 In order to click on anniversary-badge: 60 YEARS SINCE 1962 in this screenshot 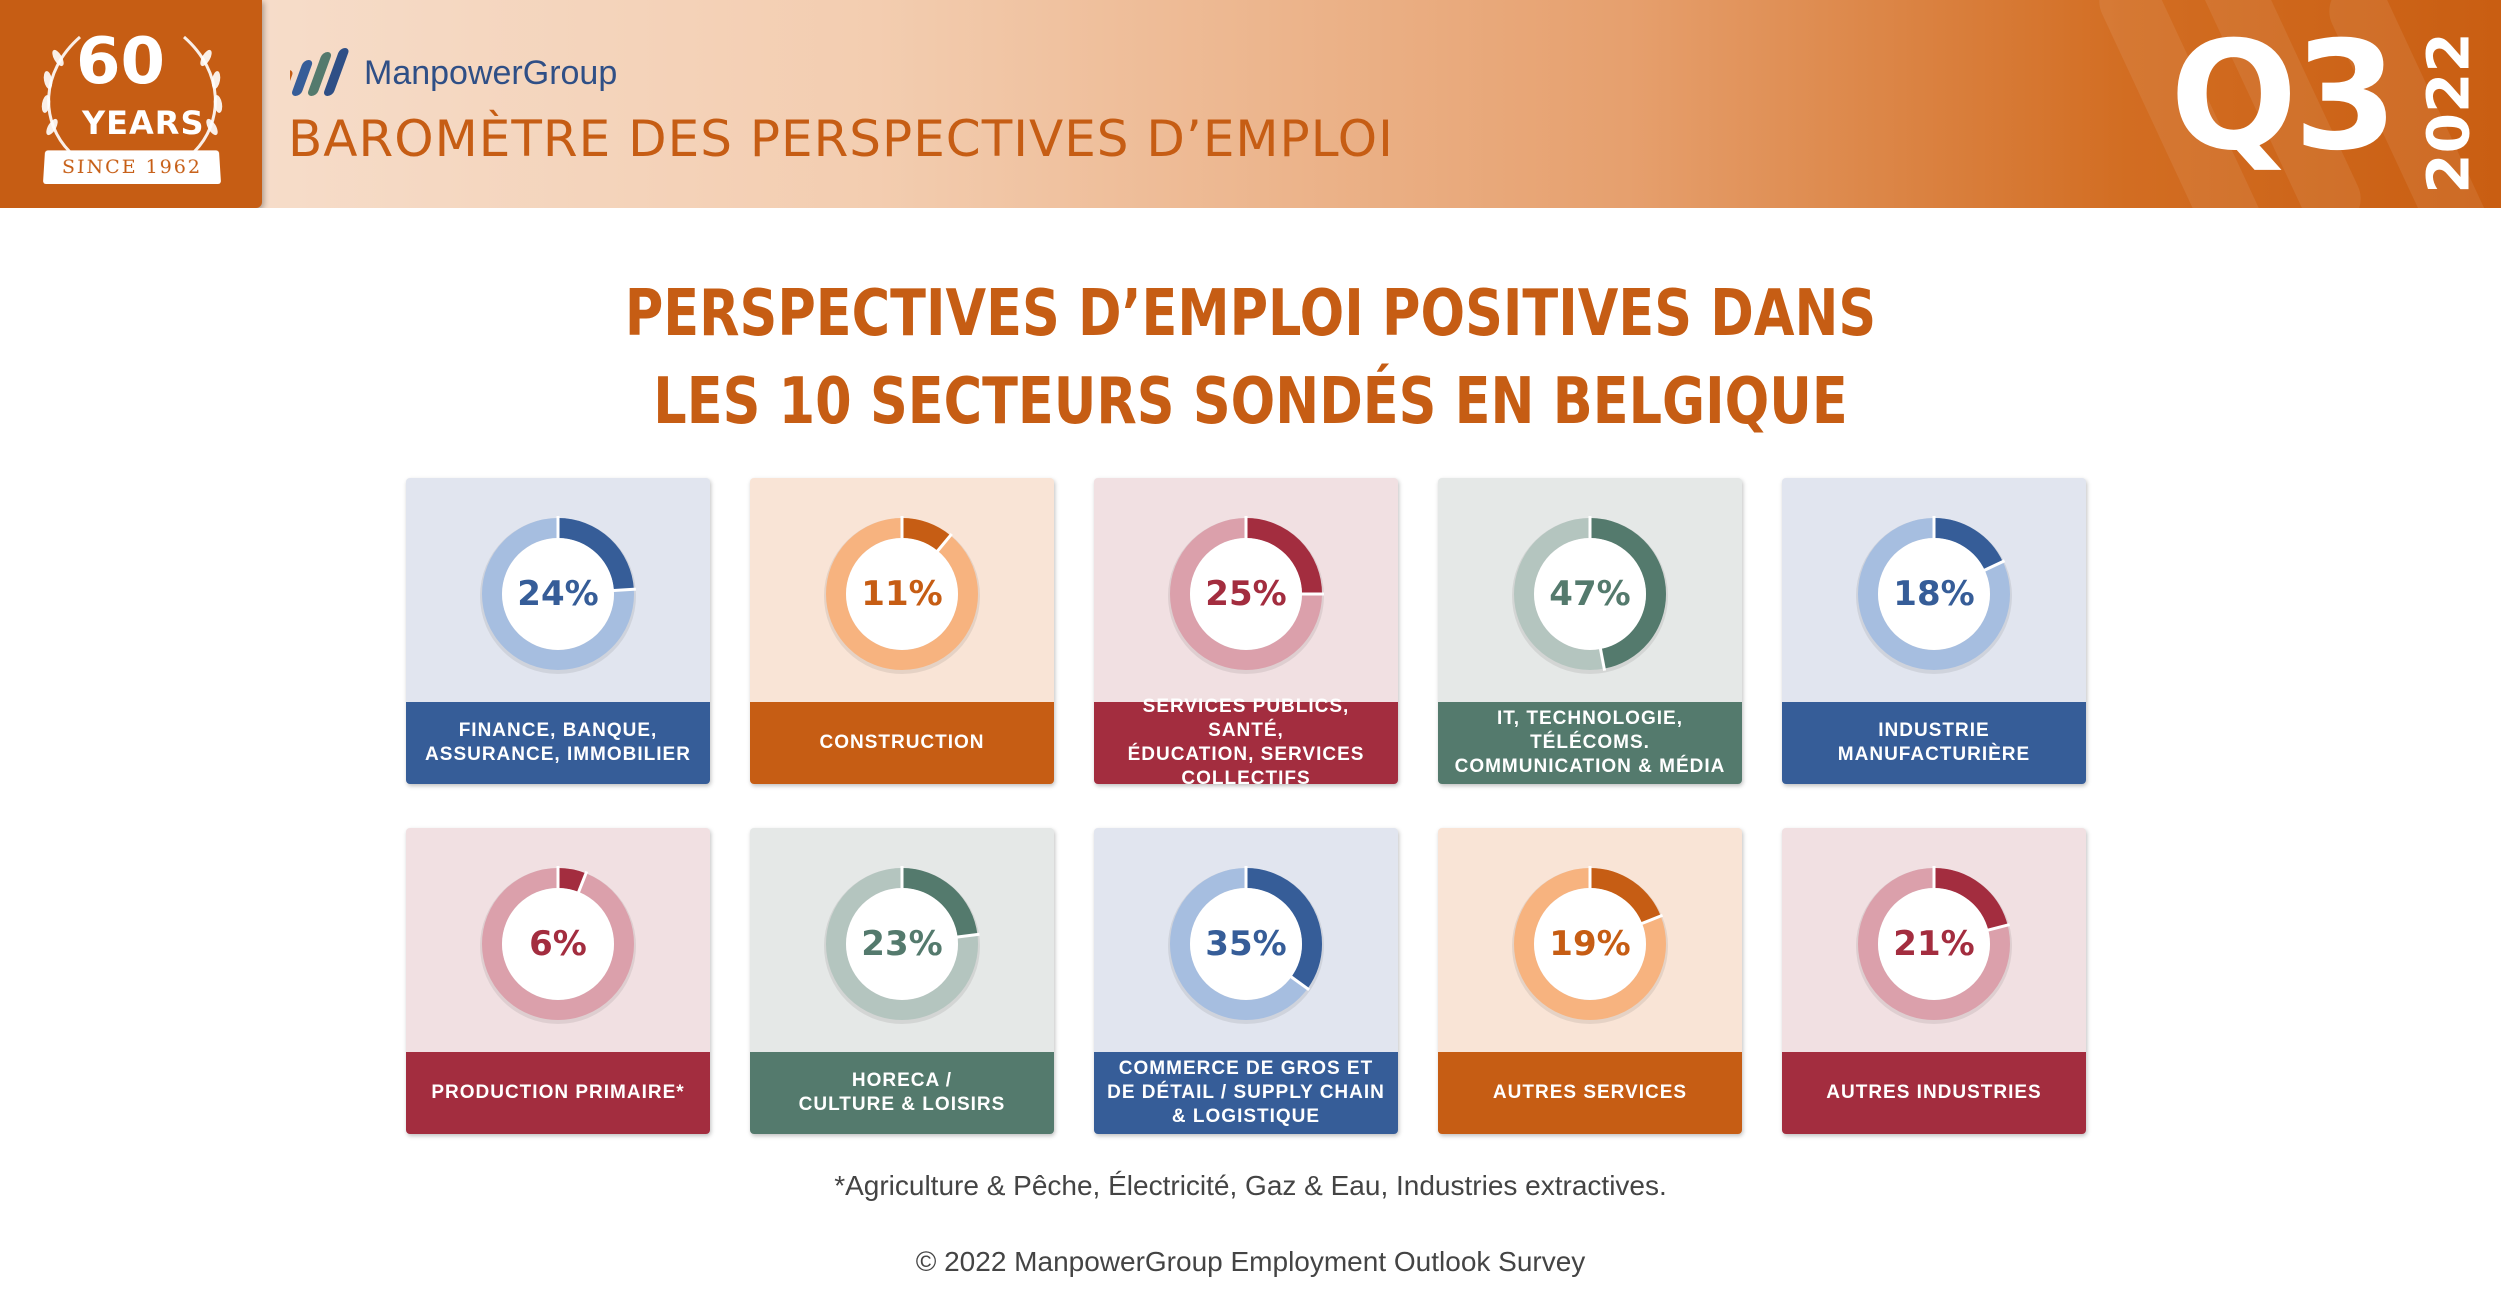, I will do `click(131, 104)`.